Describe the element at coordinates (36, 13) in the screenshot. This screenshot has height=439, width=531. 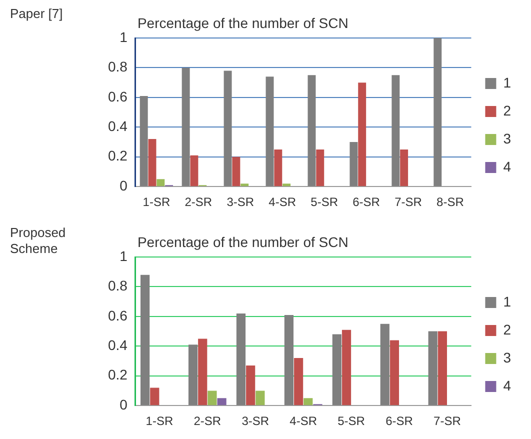
I see `text: Paper [7]` at that location.